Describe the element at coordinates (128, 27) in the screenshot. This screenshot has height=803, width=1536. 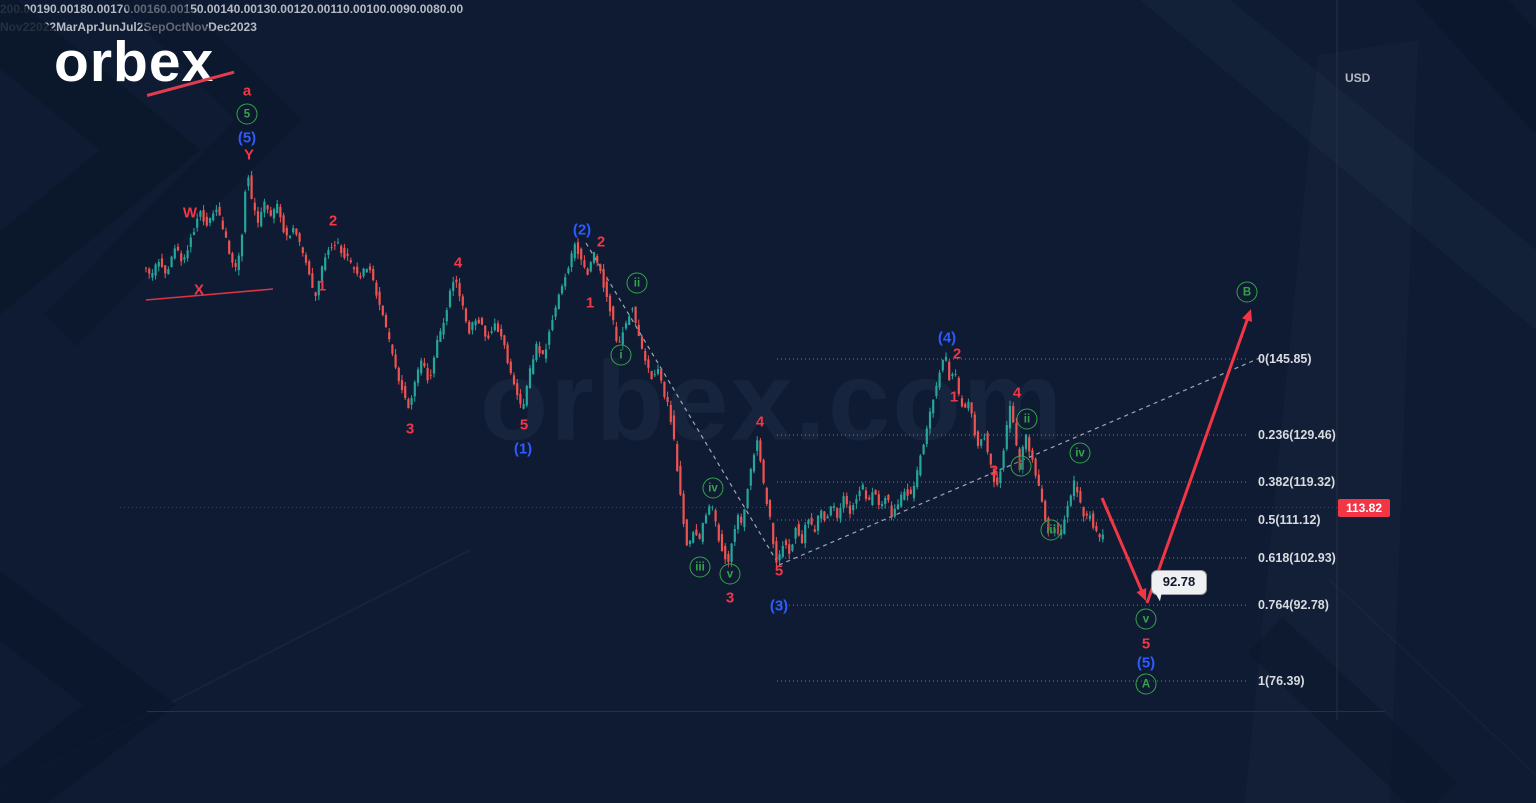
I see `time-tick: Jul` at that location.